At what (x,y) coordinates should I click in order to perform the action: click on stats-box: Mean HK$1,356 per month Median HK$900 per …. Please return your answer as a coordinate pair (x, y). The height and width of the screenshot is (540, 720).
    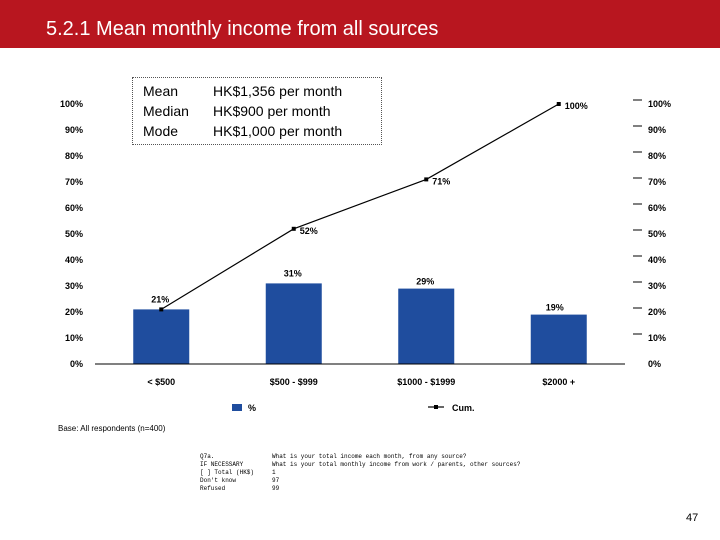
    Looking at the image, I should click on (257, 111).